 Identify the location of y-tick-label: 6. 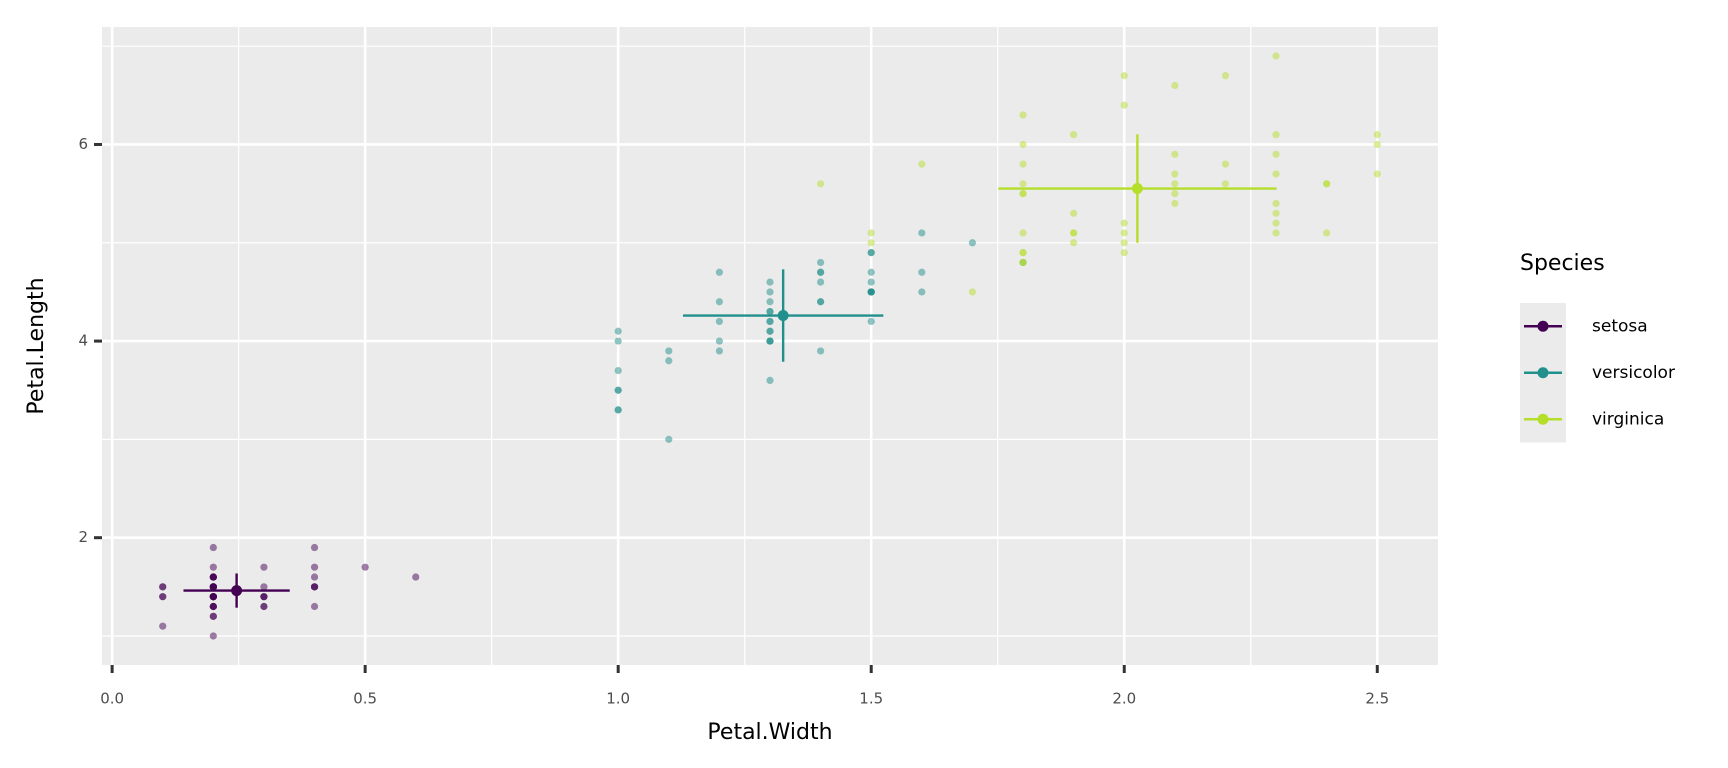
(83, 144).